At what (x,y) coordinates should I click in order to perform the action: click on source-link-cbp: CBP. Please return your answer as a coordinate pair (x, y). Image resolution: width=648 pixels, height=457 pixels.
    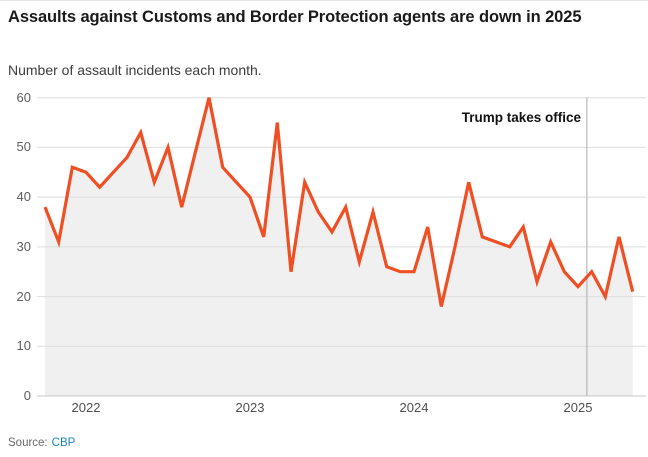
    Looking at the image, I should click on (63, 443).